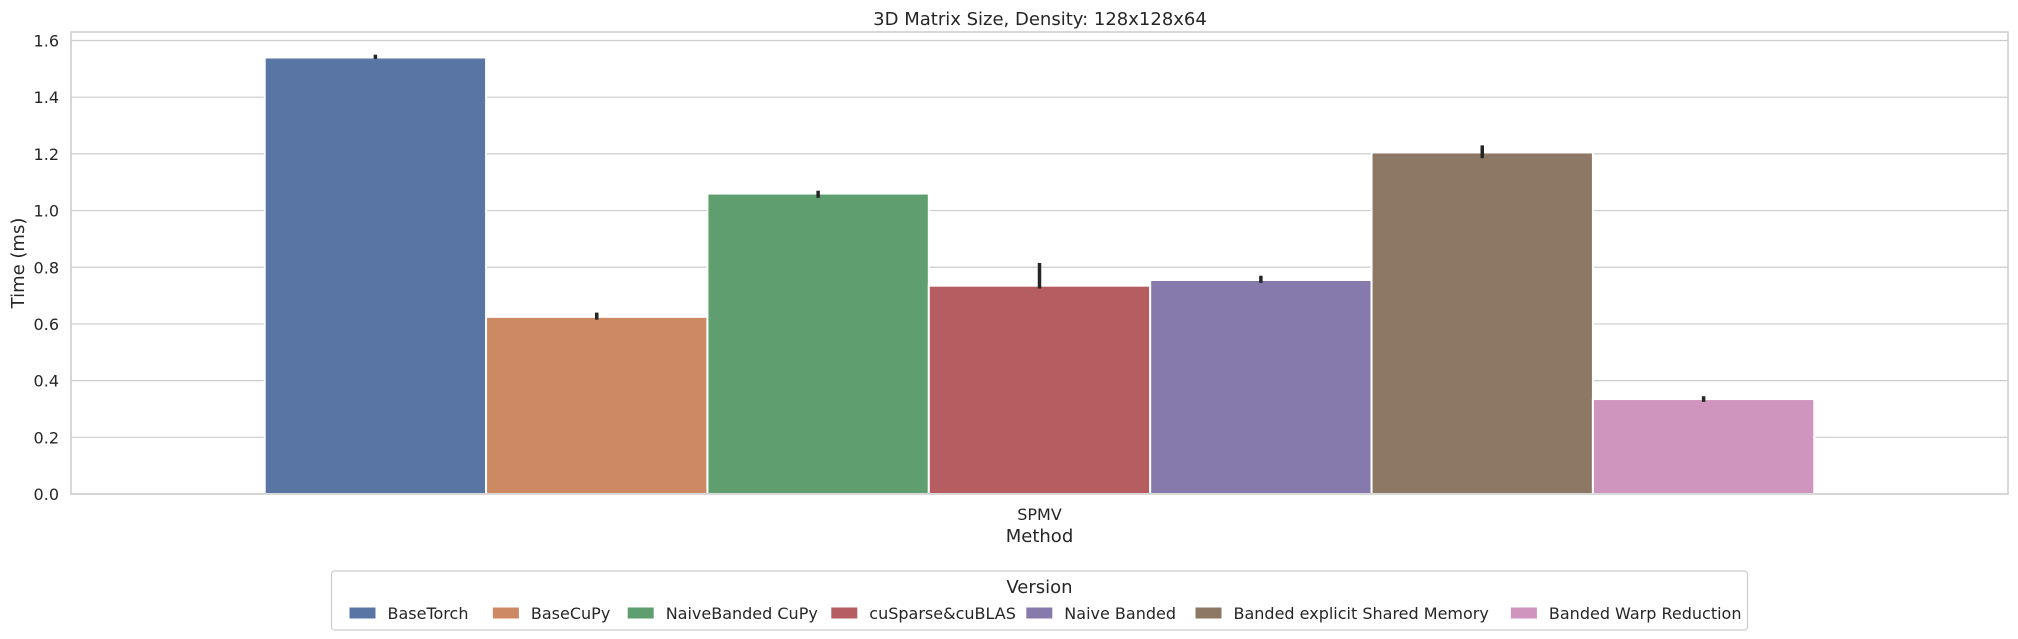  I want to click on legend-label-basecupy: BaseCuPy, so click(570, 613).